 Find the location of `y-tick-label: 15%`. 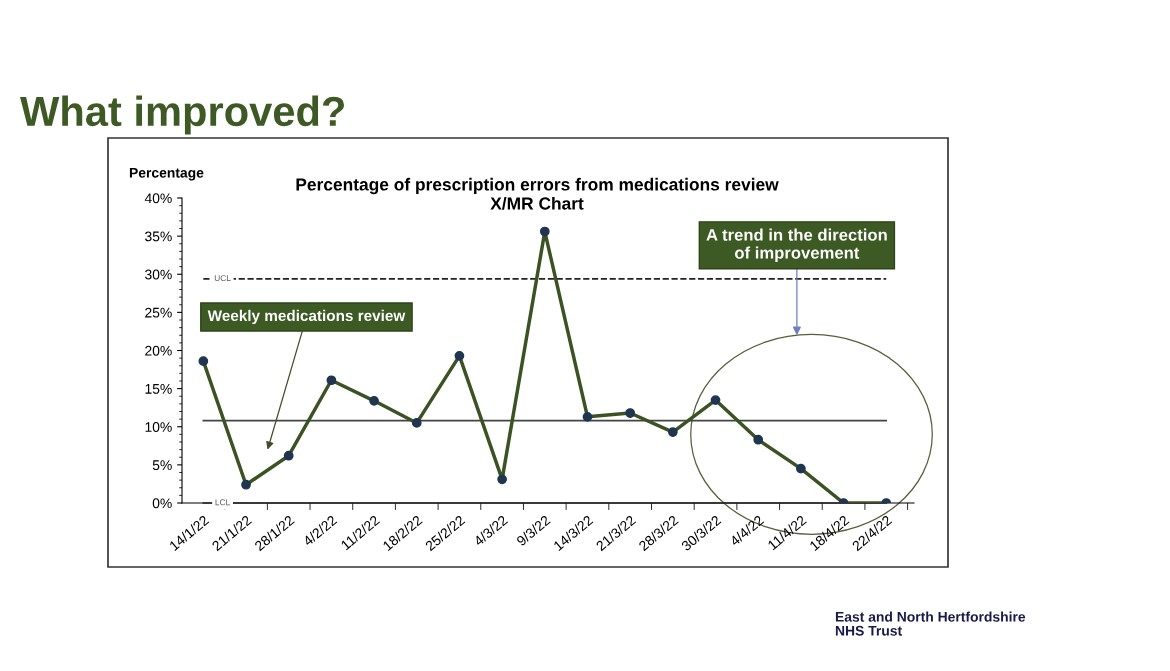

y-tick-label: 15% is located at coordinates (158, 389).